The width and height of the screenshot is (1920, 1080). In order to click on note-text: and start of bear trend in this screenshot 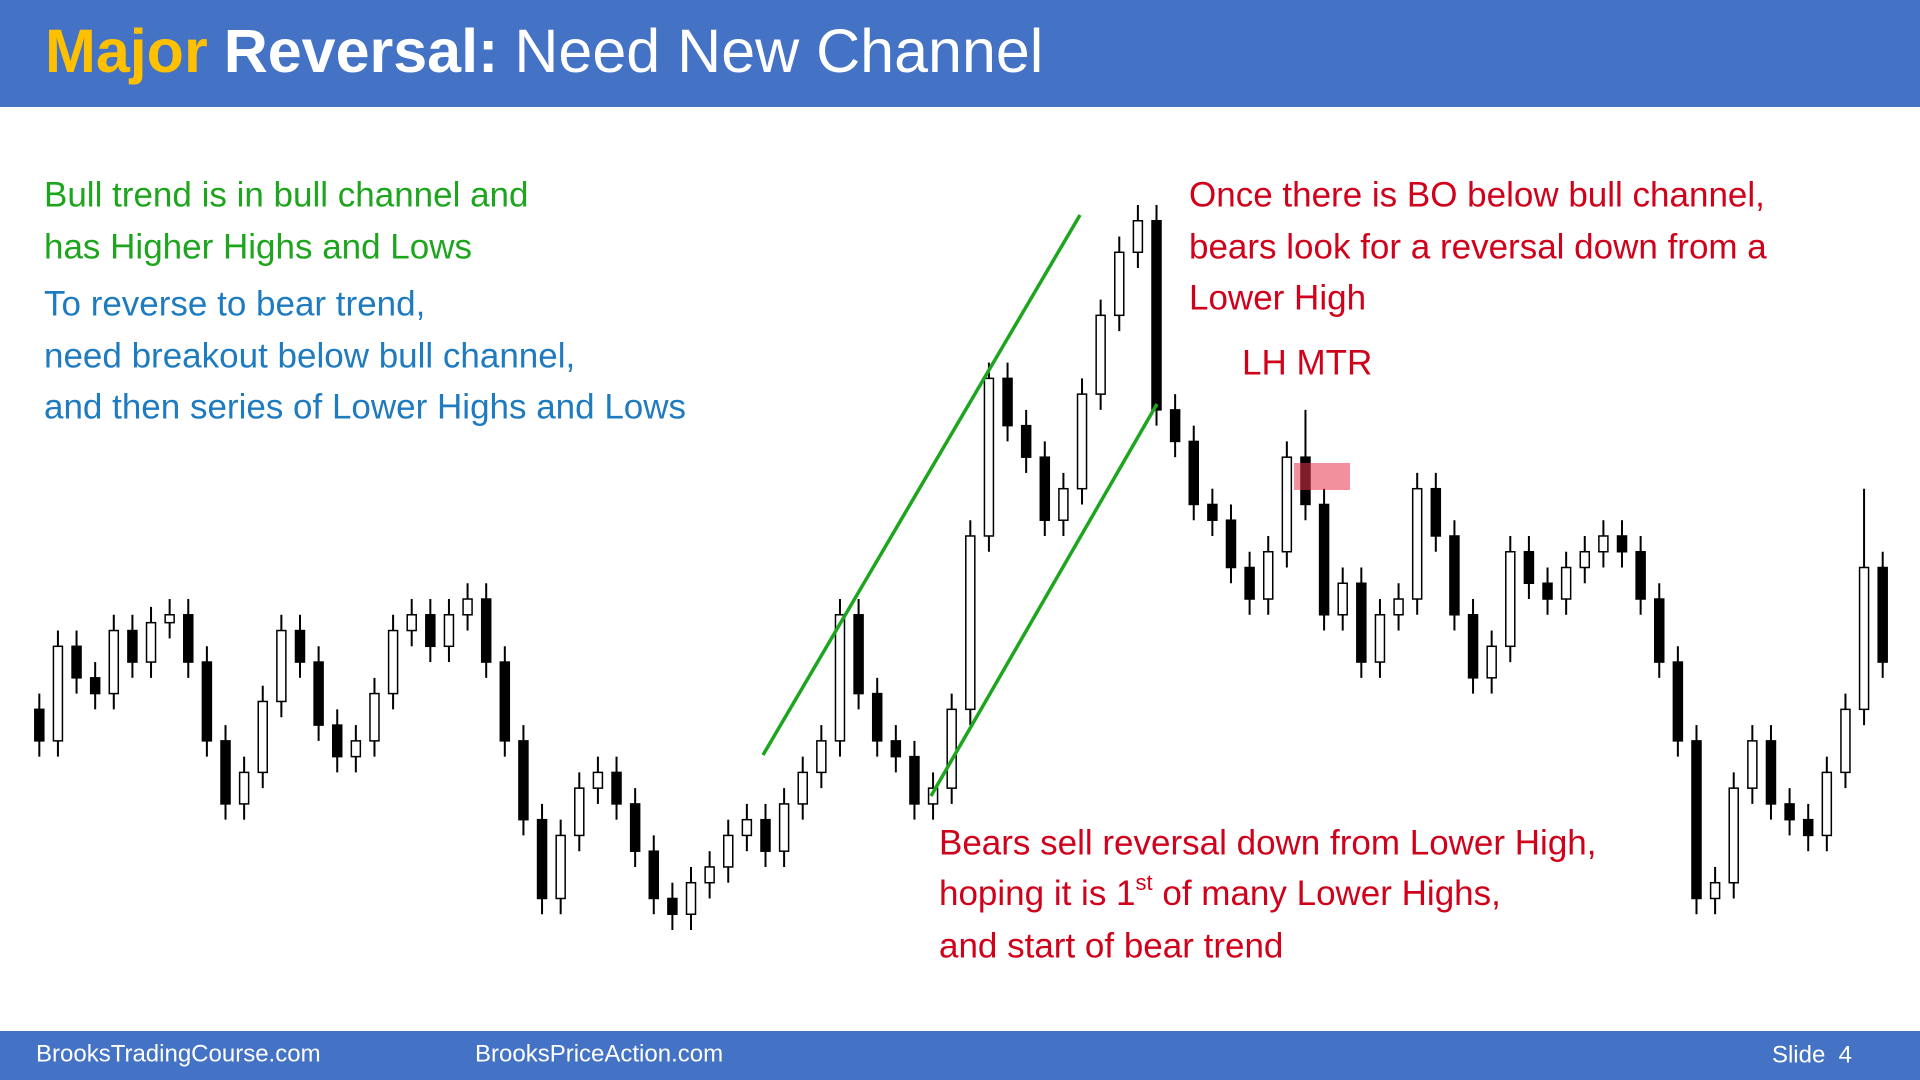, I will do `click(1111, 945)`.